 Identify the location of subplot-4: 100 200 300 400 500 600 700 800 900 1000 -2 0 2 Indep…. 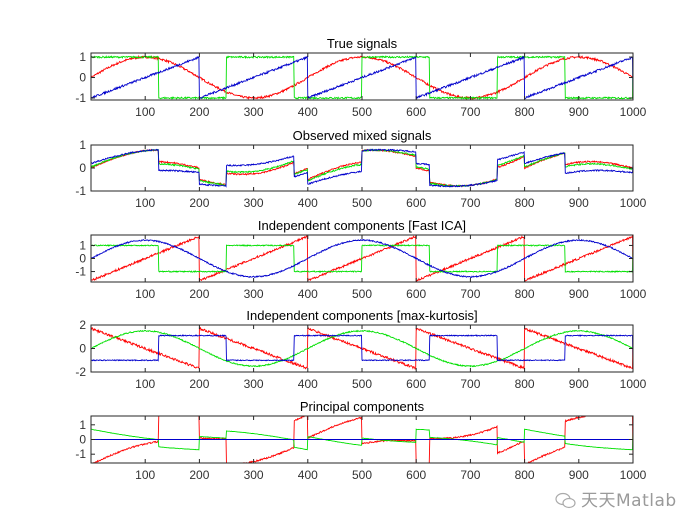
(360, 349).